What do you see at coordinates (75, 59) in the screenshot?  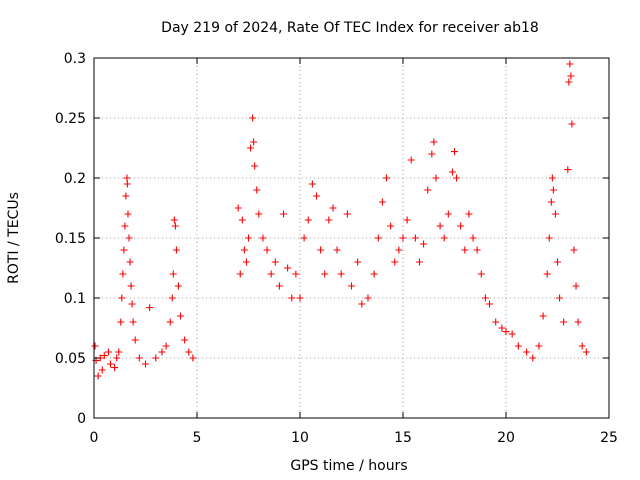 I see `y-tick-label: 0.3` at bounding box center [75, 59].